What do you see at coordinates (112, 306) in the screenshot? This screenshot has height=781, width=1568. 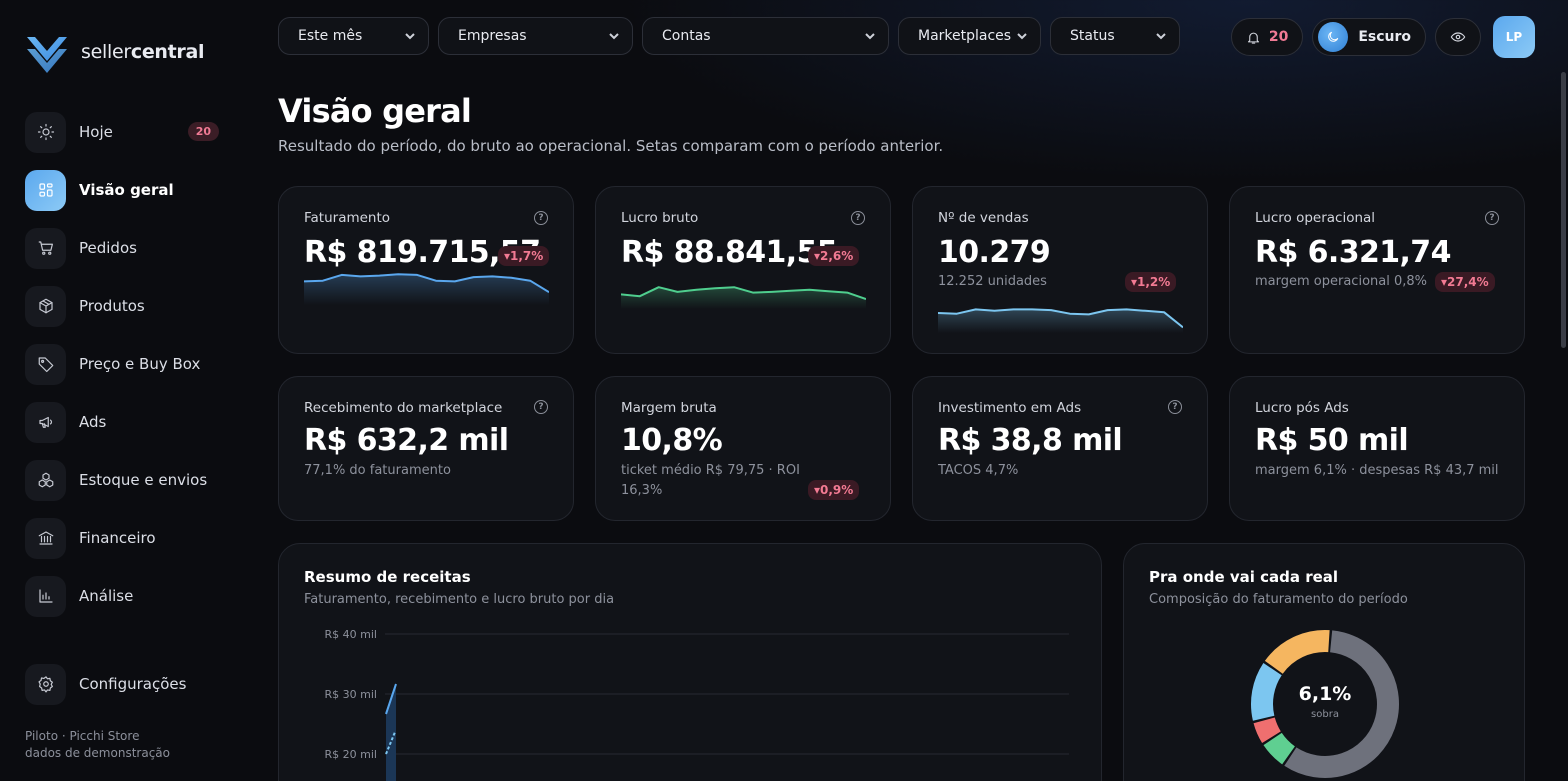 I see `sidebar-item-label: Produtos` at bounding box center [112, 306].